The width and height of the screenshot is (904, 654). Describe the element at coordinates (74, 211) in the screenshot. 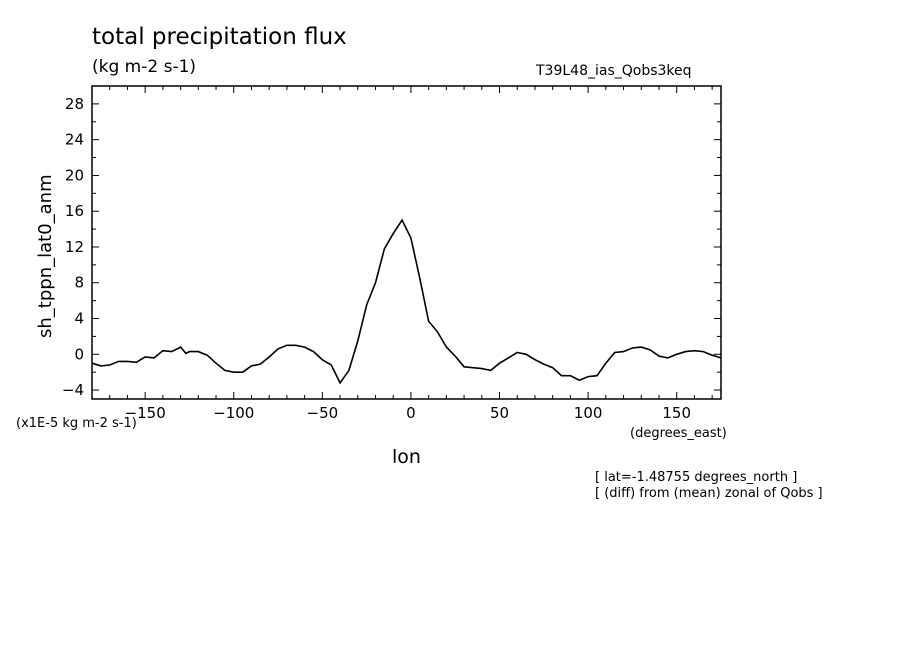

I see `y-tick-label: 16` at that location.